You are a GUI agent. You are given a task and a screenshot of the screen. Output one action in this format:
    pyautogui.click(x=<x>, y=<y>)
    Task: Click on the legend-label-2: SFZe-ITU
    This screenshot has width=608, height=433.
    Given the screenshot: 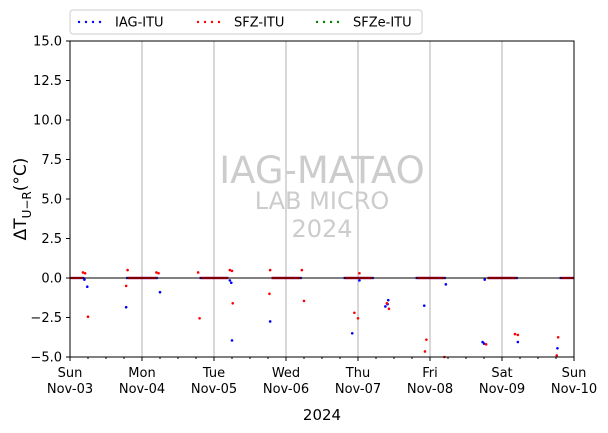 What is the action you would take?
    pyautogui.click(x=382, y=23)
    